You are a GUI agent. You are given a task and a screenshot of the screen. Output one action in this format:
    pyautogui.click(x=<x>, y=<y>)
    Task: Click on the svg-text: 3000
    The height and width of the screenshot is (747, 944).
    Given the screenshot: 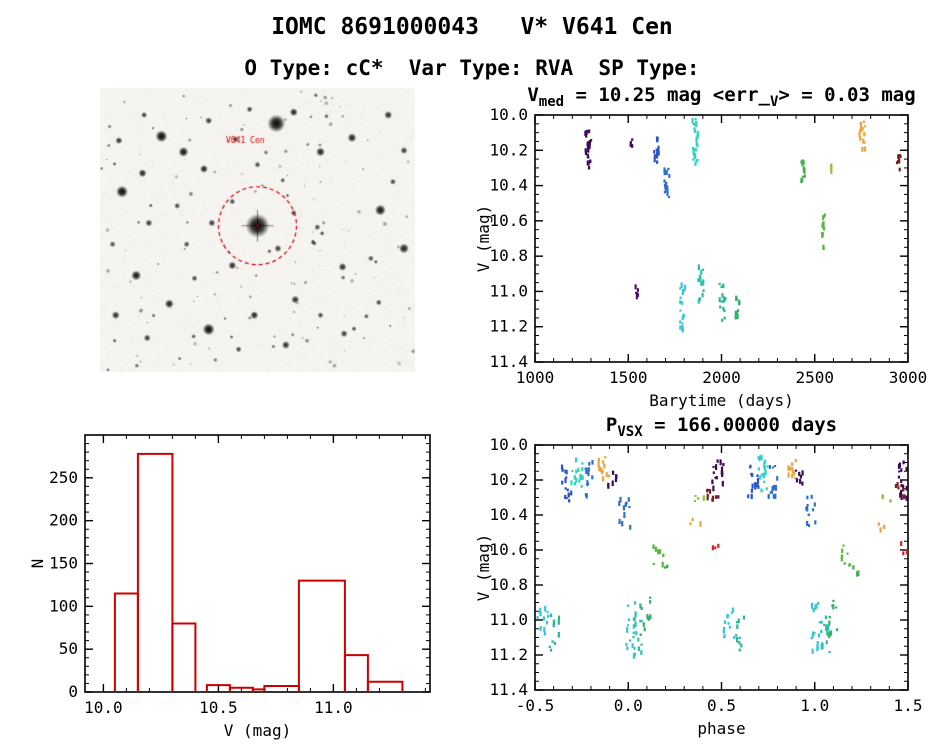 What is the action you would take?
    pyautogui.click(x=908, y=377)
    